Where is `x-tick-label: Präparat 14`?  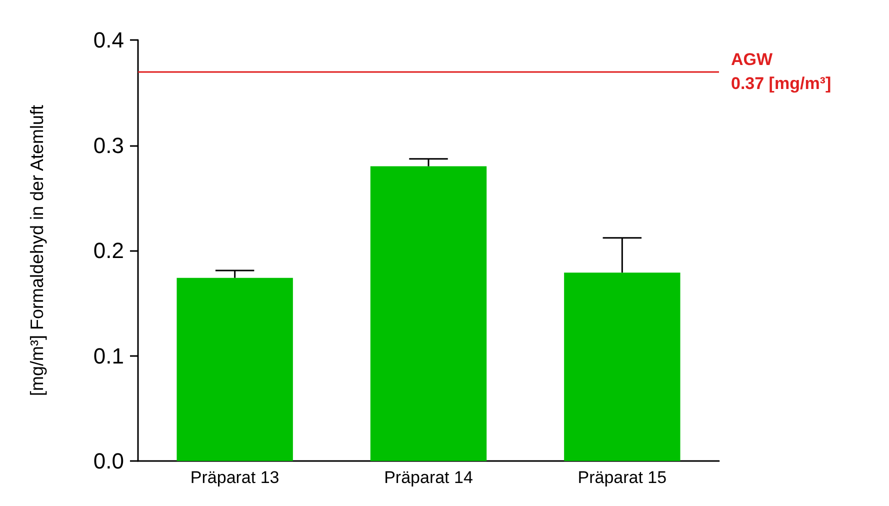 x-tick-label: Präparat 14 is located at coordinates (428, 477).